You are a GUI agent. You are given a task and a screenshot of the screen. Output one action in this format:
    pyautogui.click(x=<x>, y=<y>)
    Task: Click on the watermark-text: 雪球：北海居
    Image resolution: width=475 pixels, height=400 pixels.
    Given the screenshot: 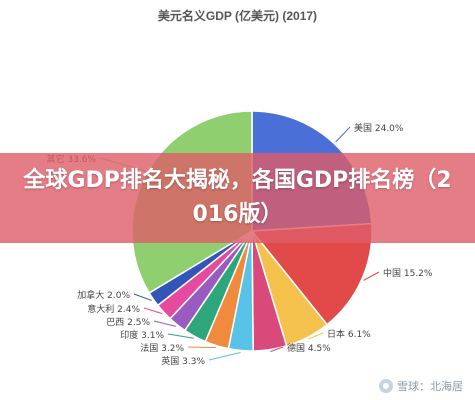 What is the action you would take?
    pyautogui.click(x=430, y=387)
    